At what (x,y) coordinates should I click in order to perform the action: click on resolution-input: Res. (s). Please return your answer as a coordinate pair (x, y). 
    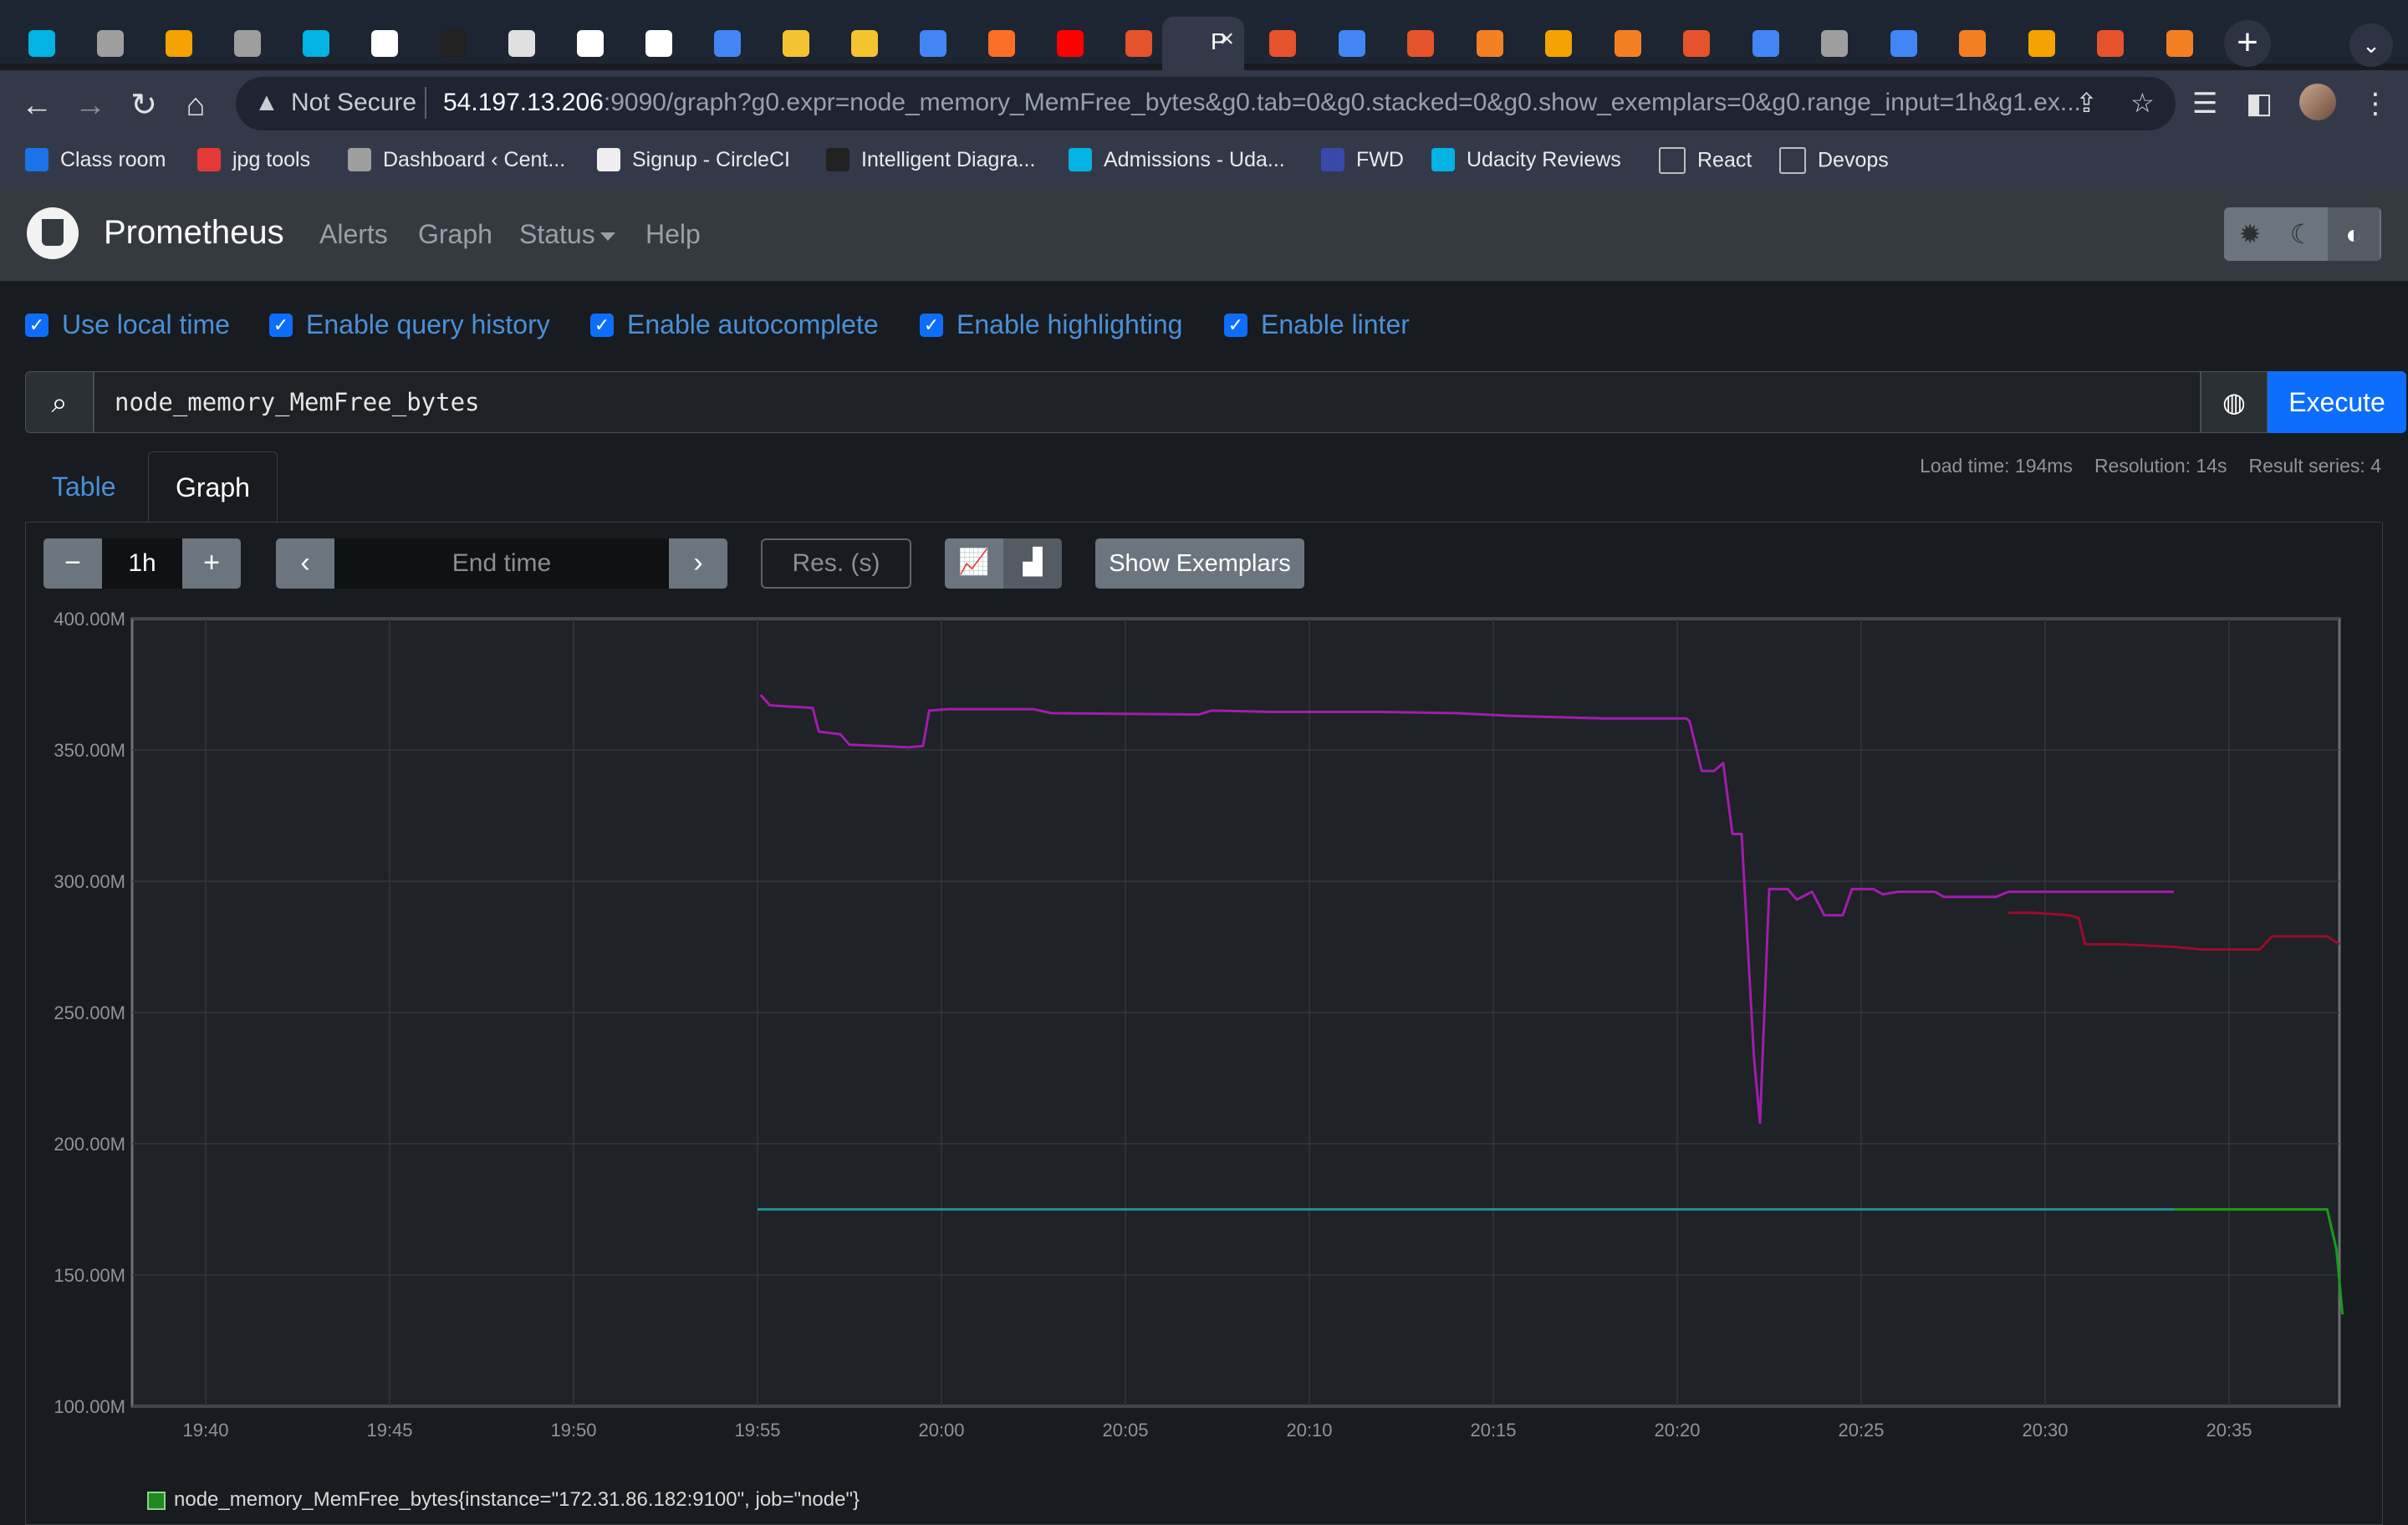
    Looking at the image, I should click on (836, 563).